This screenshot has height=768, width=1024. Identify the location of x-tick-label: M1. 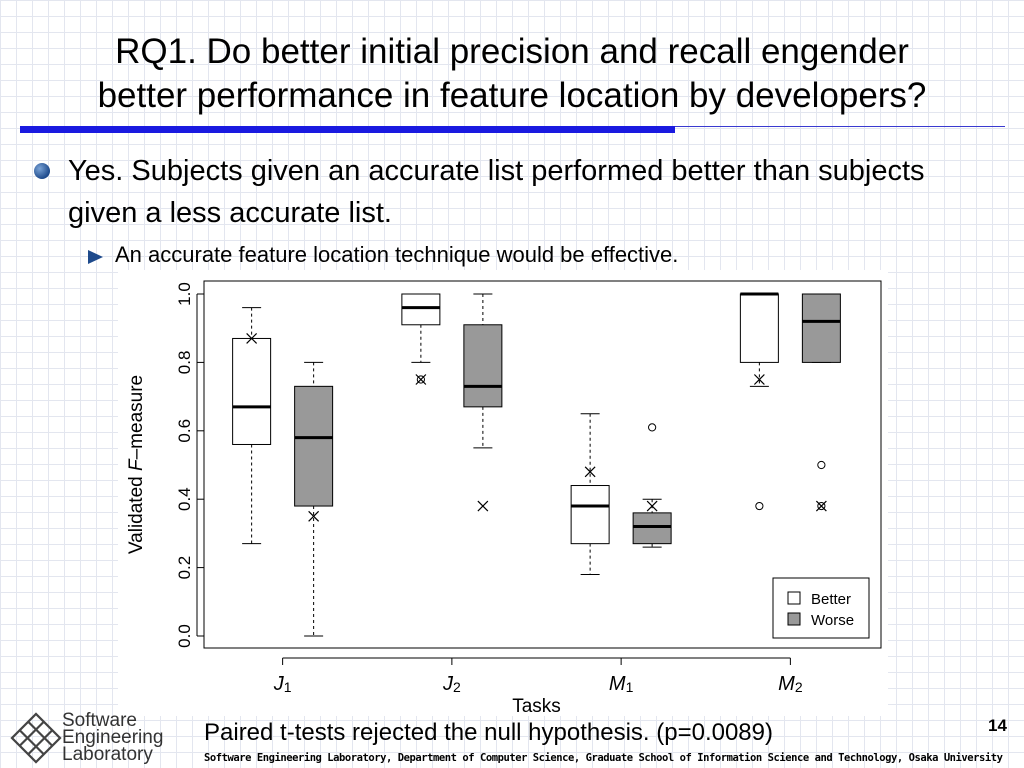
(621, 684).